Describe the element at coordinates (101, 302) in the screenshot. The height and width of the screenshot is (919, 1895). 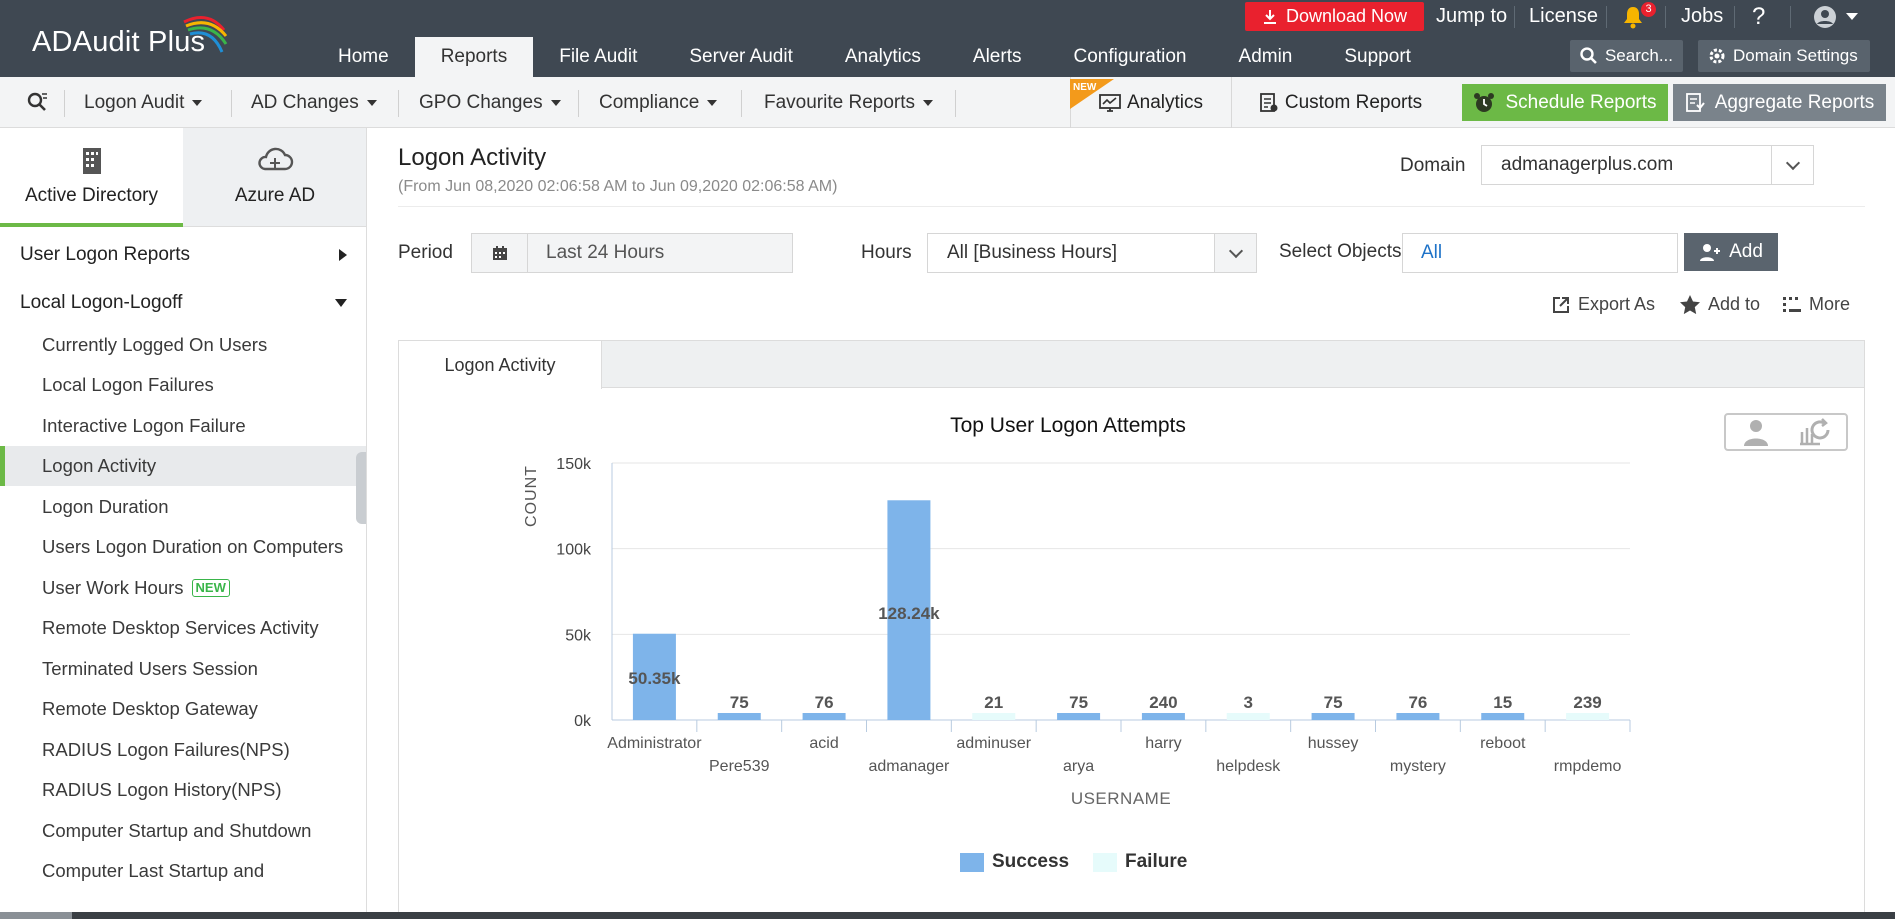
I see `sidebar-group-label: Local Logon-Logoff` at that location.